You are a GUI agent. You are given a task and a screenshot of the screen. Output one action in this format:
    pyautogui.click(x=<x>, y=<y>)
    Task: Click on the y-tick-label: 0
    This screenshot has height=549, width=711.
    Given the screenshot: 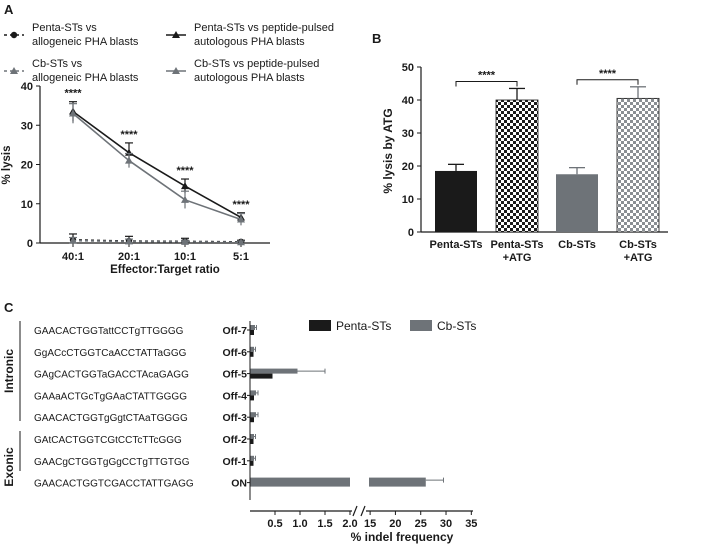 What is the action you would take?
    pyautogui.click(x=411, y=233)
    